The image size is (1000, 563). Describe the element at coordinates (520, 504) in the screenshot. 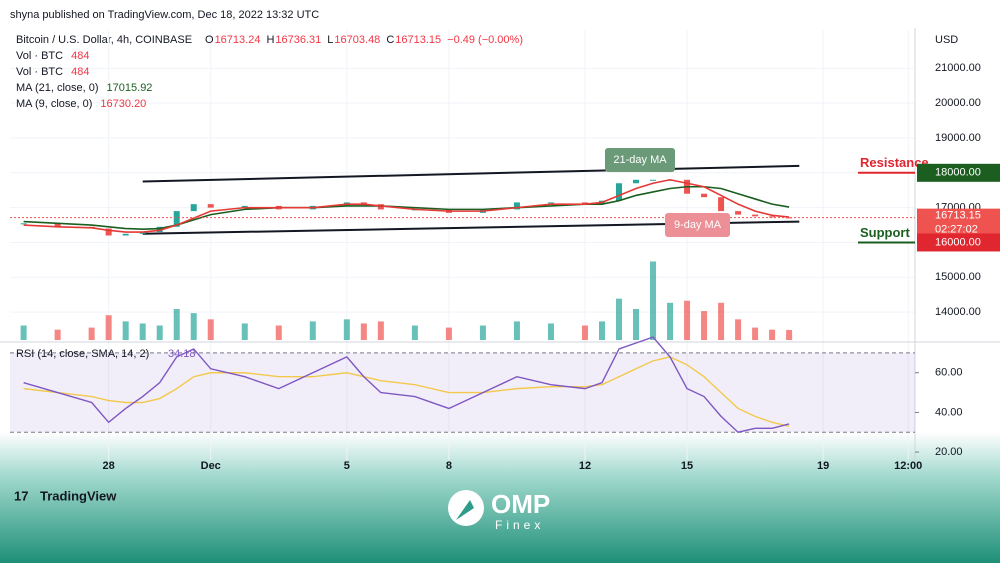

I see `logo: OMP` at that location.